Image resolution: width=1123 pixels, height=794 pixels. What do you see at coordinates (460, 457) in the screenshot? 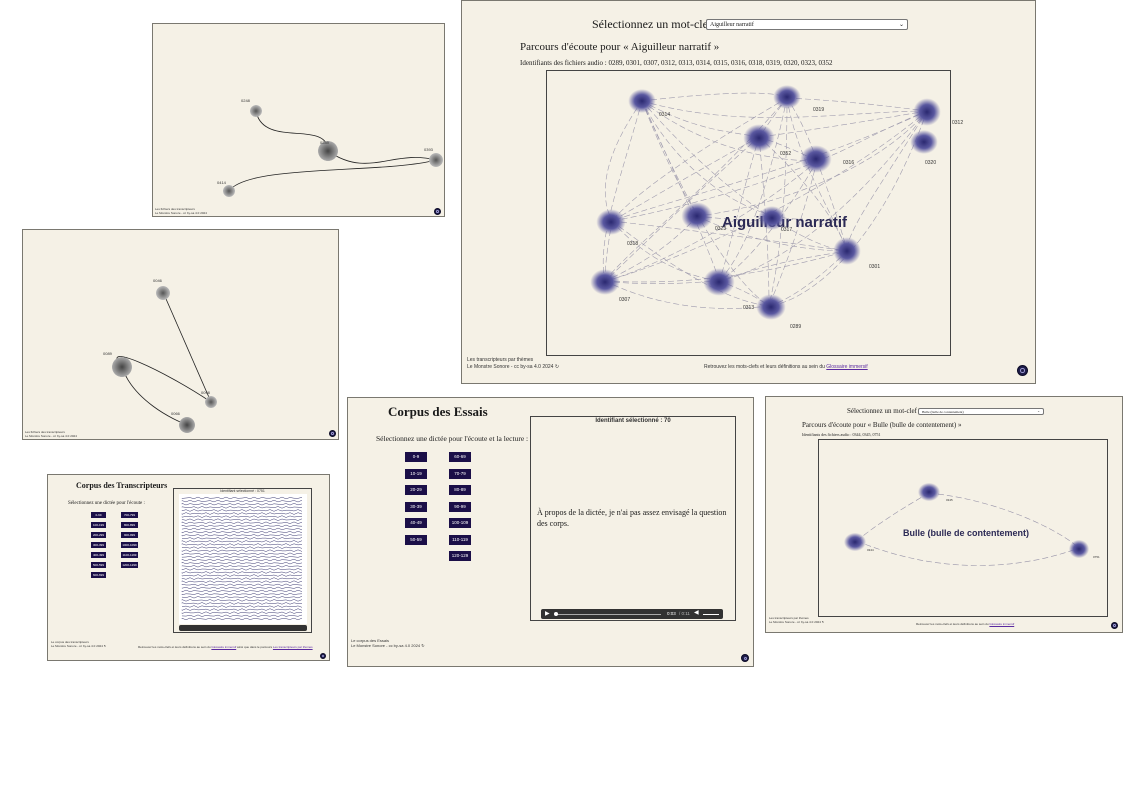
I see `range-button-60-69: 60-69` at bounding box center [460, 457].